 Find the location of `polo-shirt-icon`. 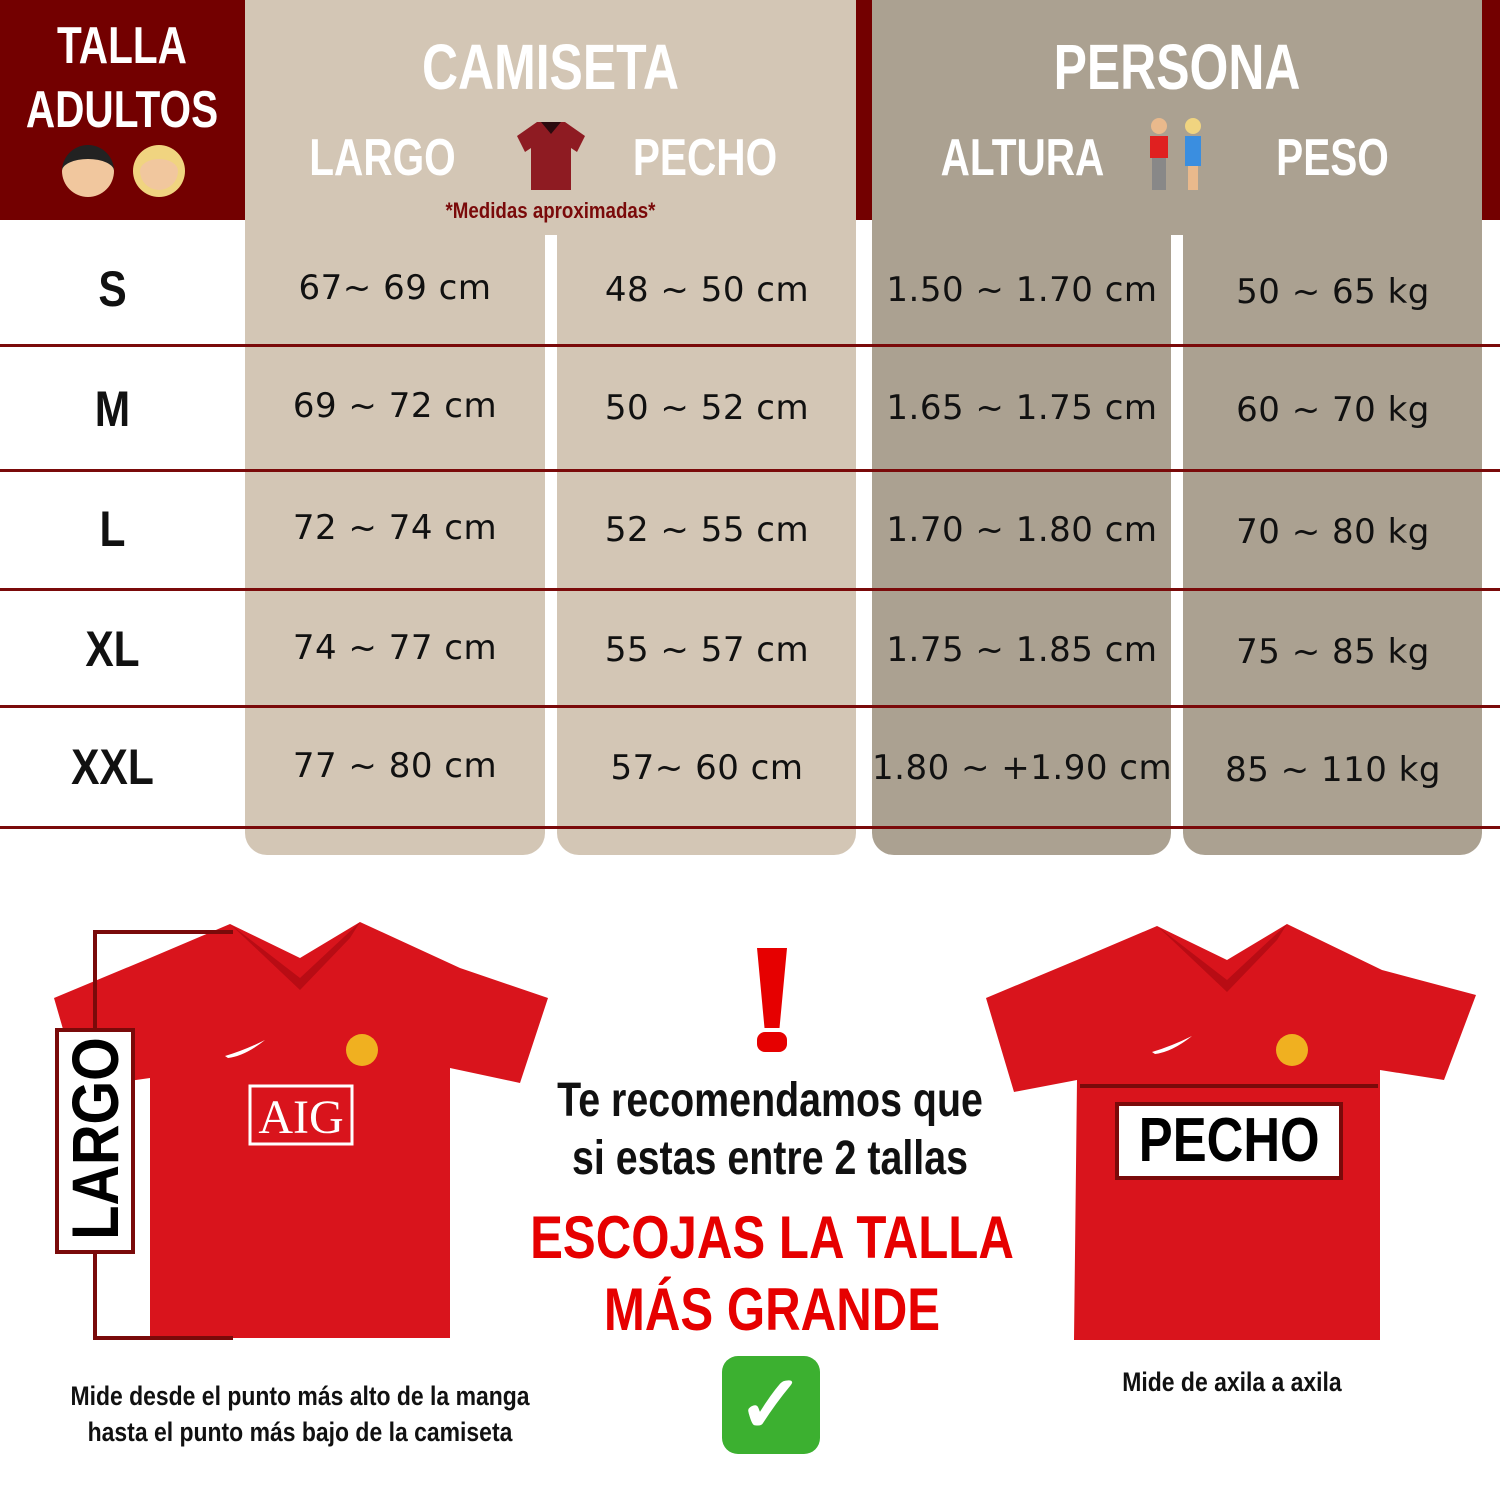

polo-shirt-icon is located at coordinates (551, 156).